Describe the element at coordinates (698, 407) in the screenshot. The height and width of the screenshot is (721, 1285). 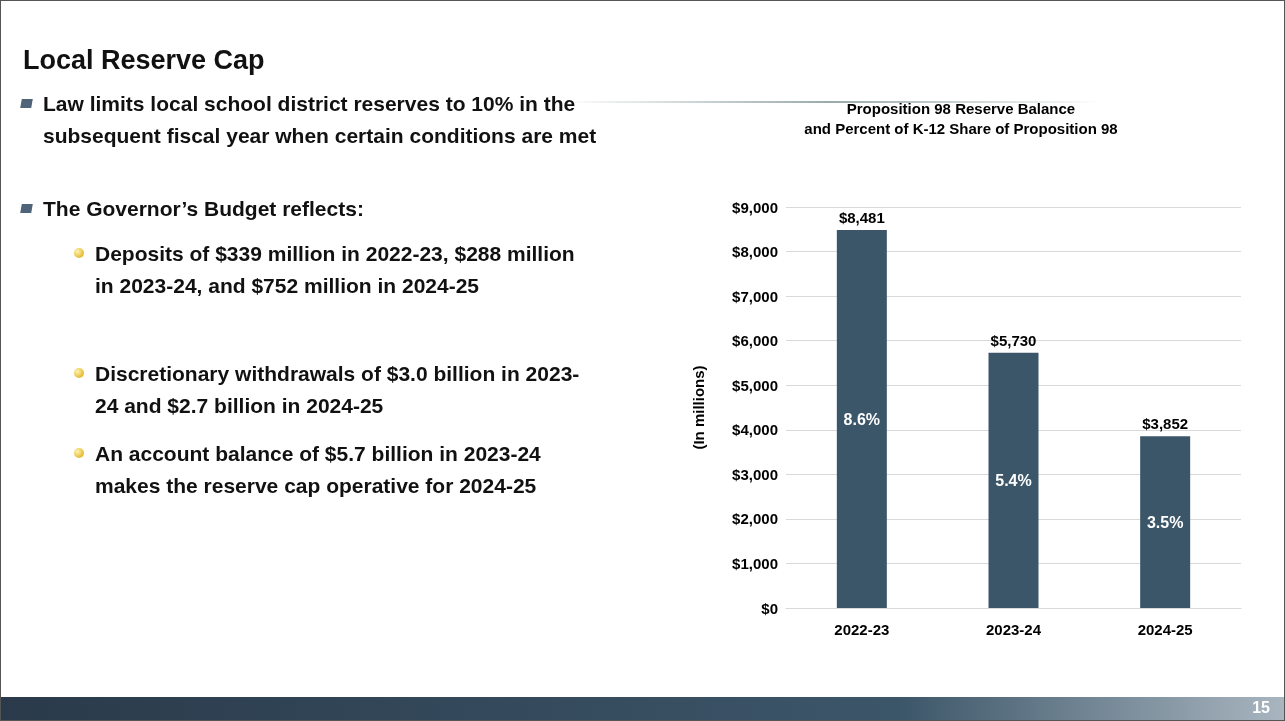
I see `y-axis-title: (In millions)` at that location.